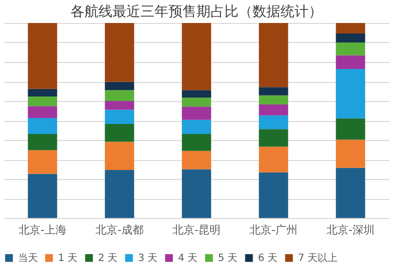 The height and width of the screenshot is (267, 393). What do you see at coordinates (28, 258) in the screenshot?
I see `legend-label: 当天` at bounding box center [28, 258].